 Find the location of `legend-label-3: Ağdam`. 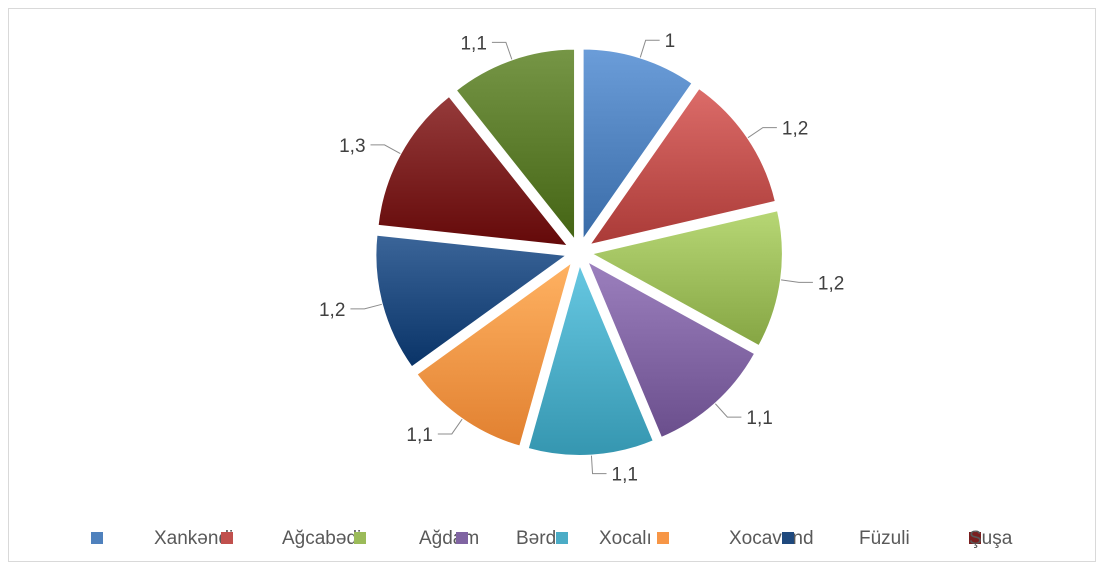

legend-label-3: Ağdam is located at coordinates (449, 538).